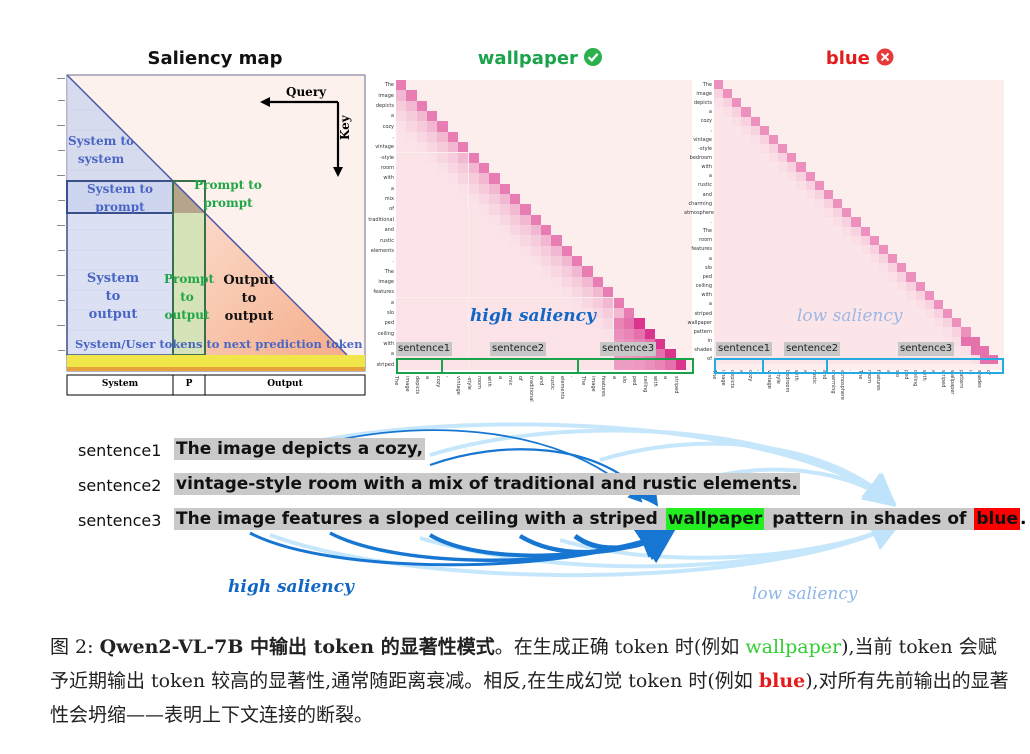 The height and width of the screenshot is (754, 1030). Describe the element at coordinates (703, 313) in the screenshot. I see `row-token-label: striped` at that location.